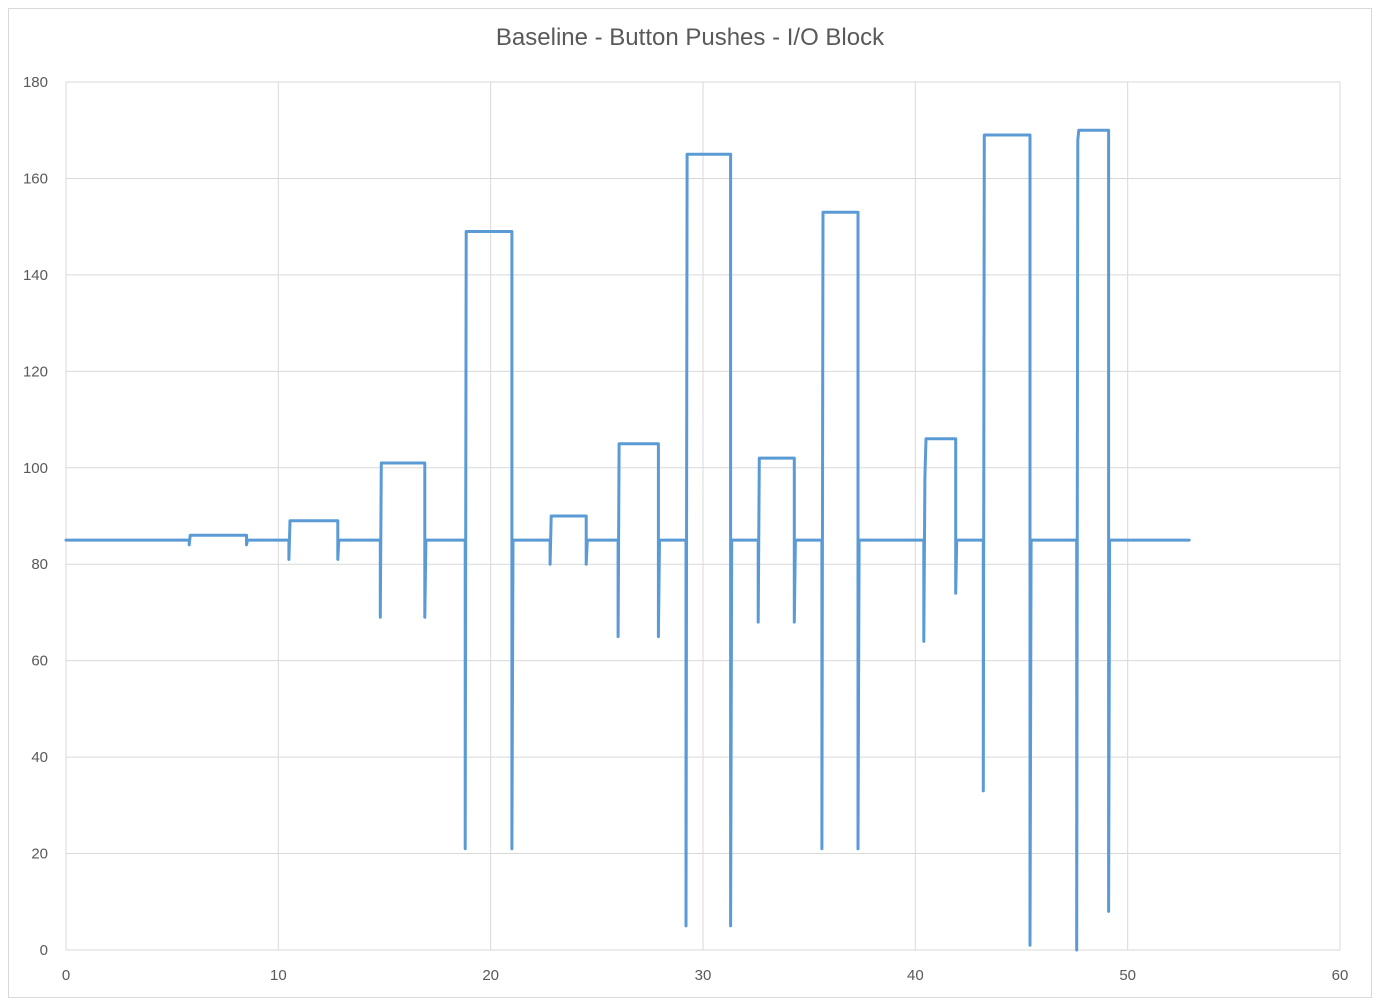  Describe the element at coordinates (703, 975) in the screenshot. I see `x-tick-label: 30` at that location.